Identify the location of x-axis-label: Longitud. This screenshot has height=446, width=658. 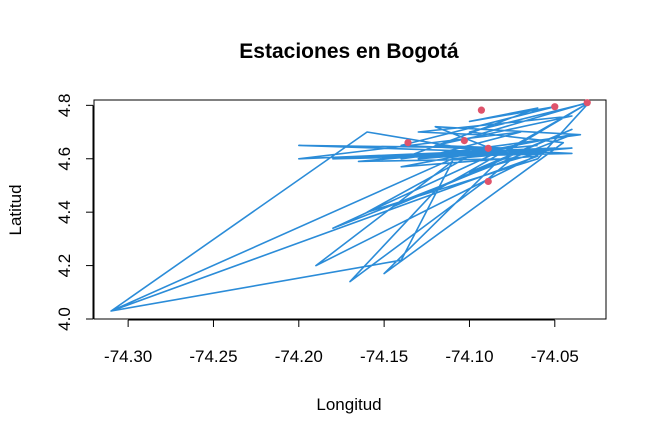
(348, 404).